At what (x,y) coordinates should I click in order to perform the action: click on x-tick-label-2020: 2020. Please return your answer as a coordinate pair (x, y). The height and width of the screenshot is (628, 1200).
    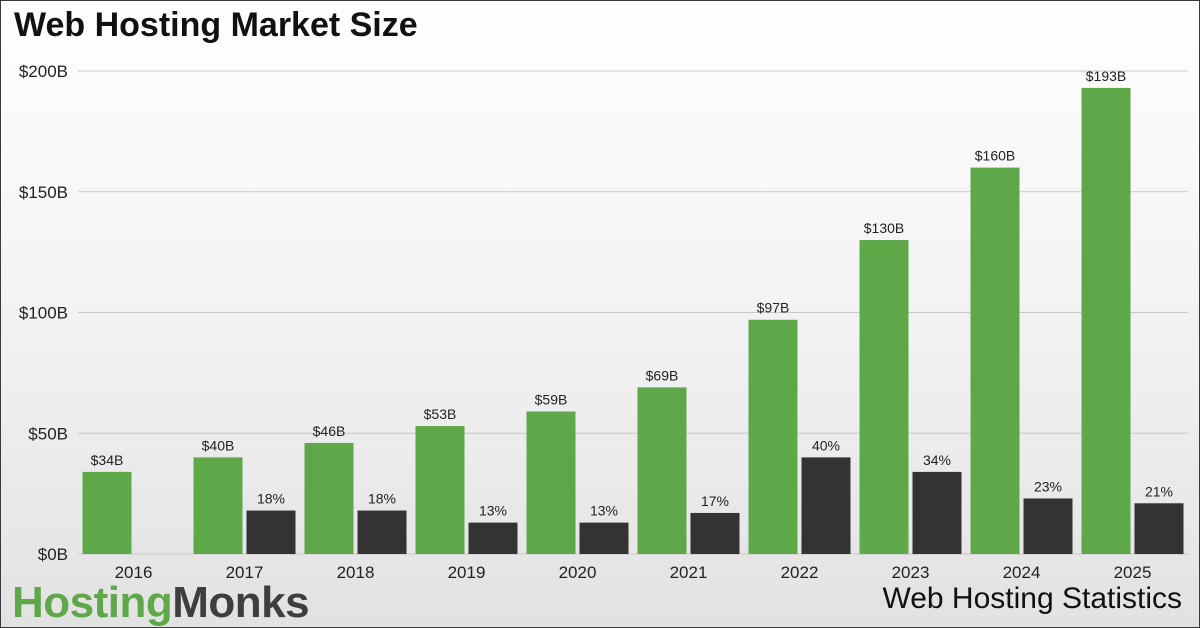
    Looking at the image, I should click on (578, 572).